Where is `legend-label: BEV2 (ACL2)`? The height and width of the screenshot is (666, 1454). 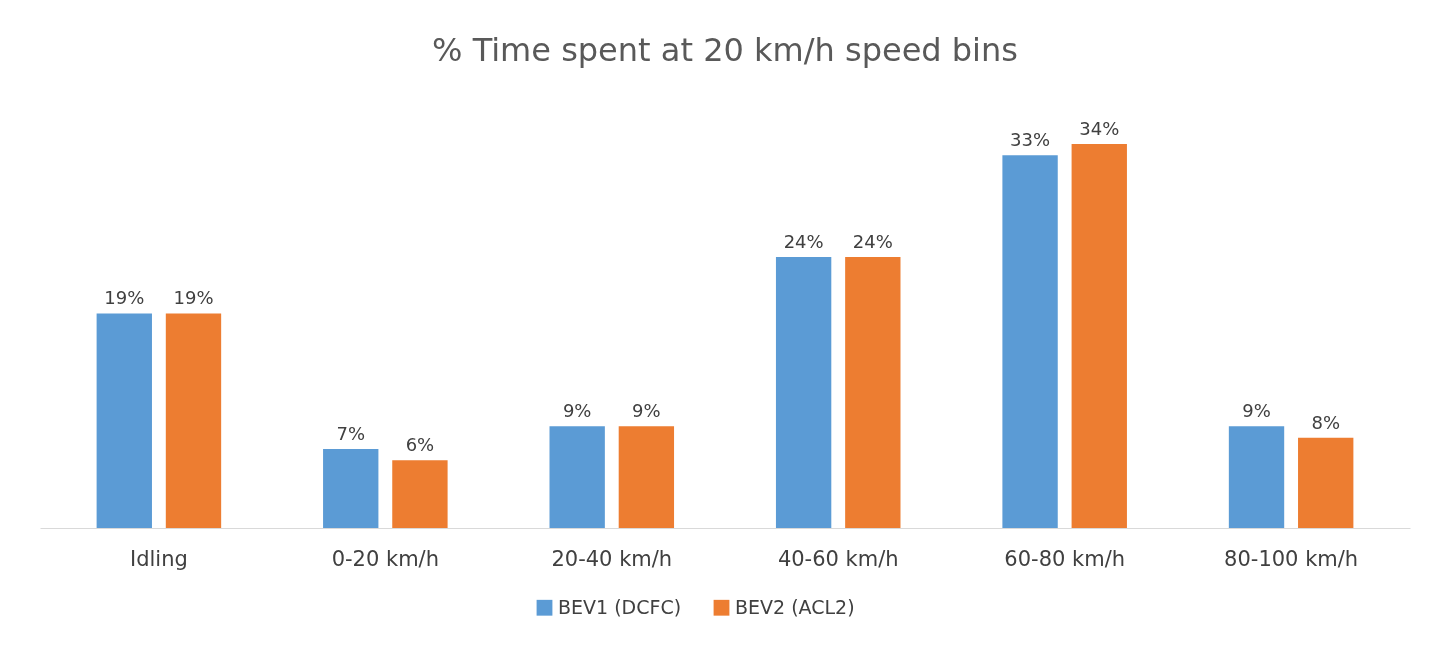
legend-label: BEV2 (ACL2) is located at coordinates (795, 606).